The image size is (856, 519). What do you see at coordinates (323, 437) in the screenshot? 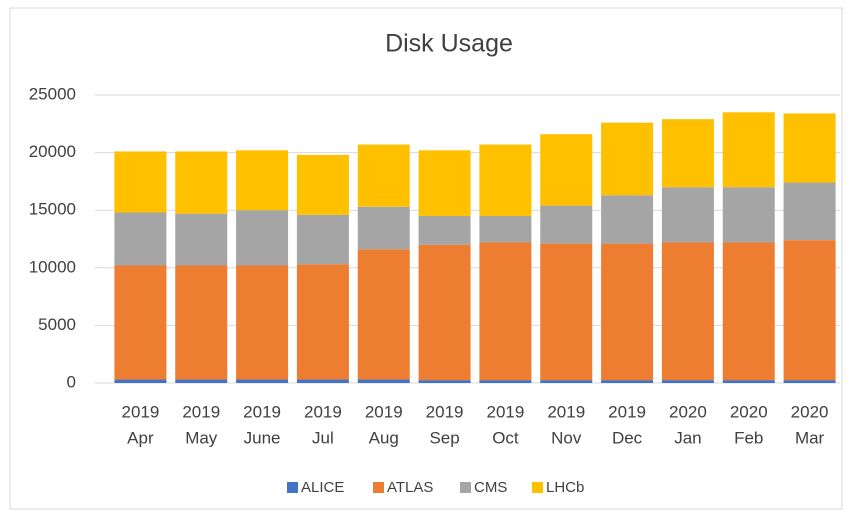
I see `x-tick-label: Jul` at bounding box center [323, 437].